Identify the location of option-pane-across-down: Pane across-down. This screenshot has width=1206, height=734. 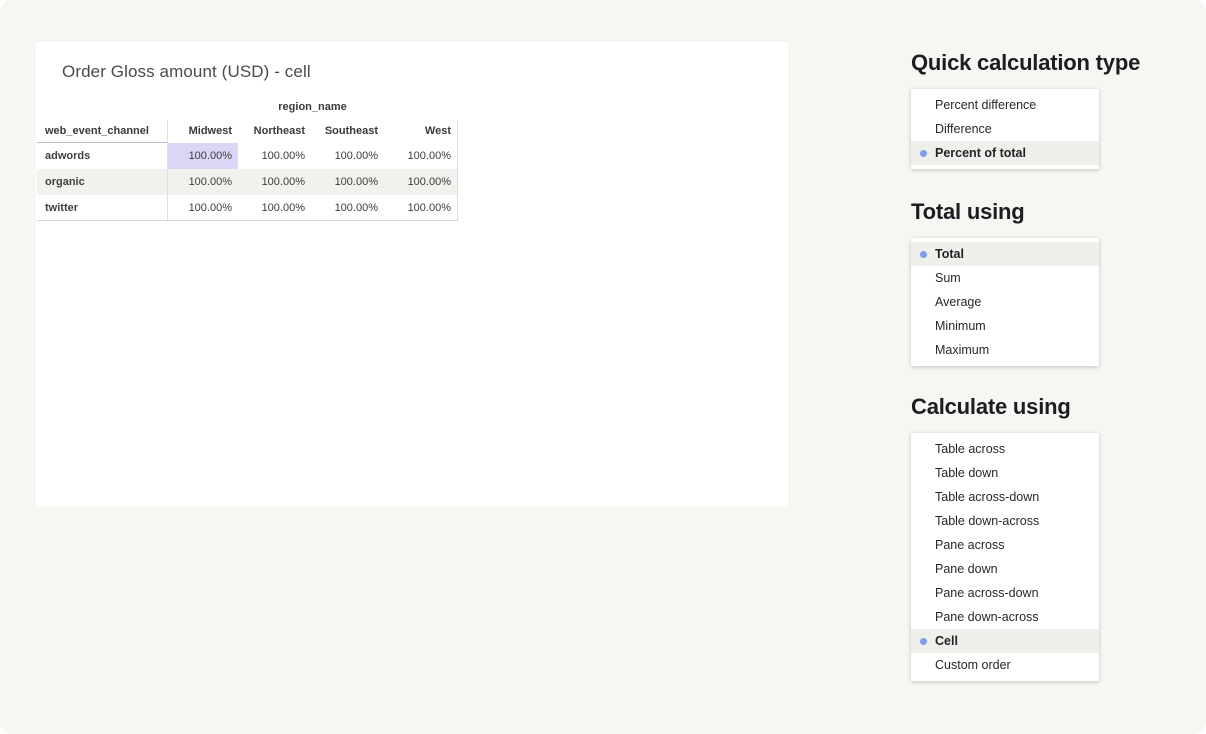
(1005, 593).